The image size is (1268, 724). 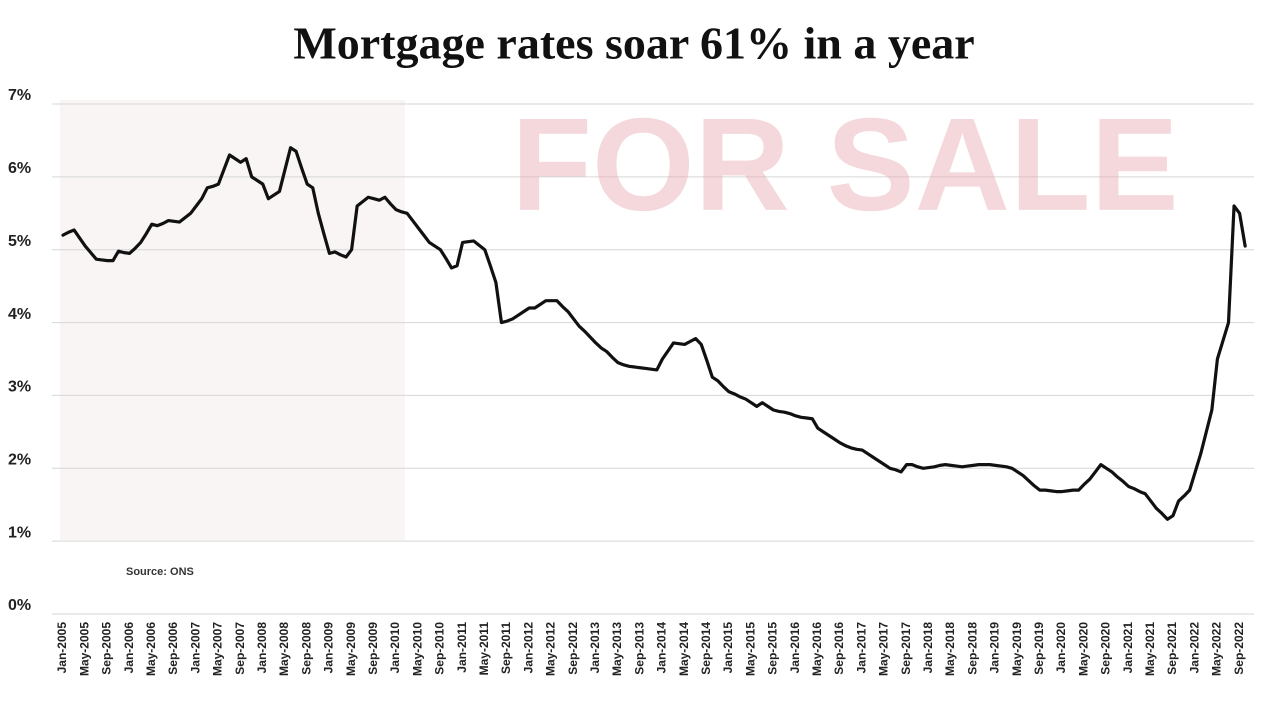 What do you see at coordinates (440, 648) in the screenshot?
I see `x-tick-label: Sep-2010` at bounding box center [440, 648].